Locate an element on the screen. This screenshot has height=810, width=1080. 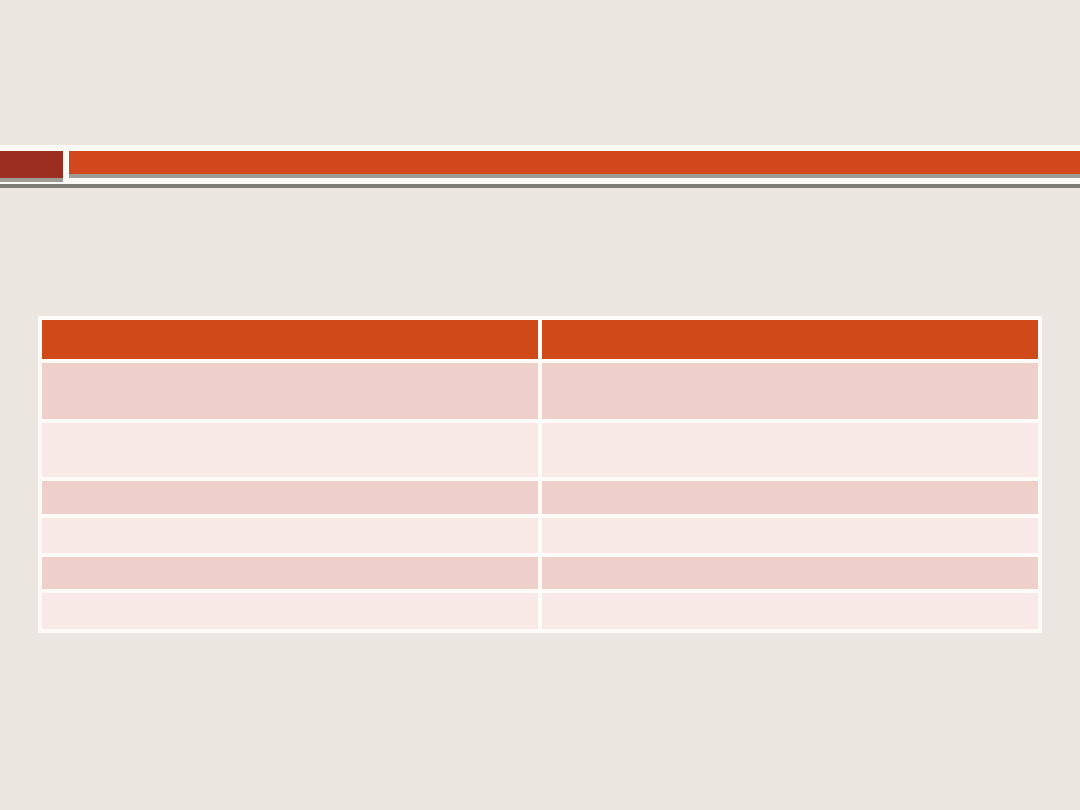
slide-title-bar is located at coordinates (574, 164).